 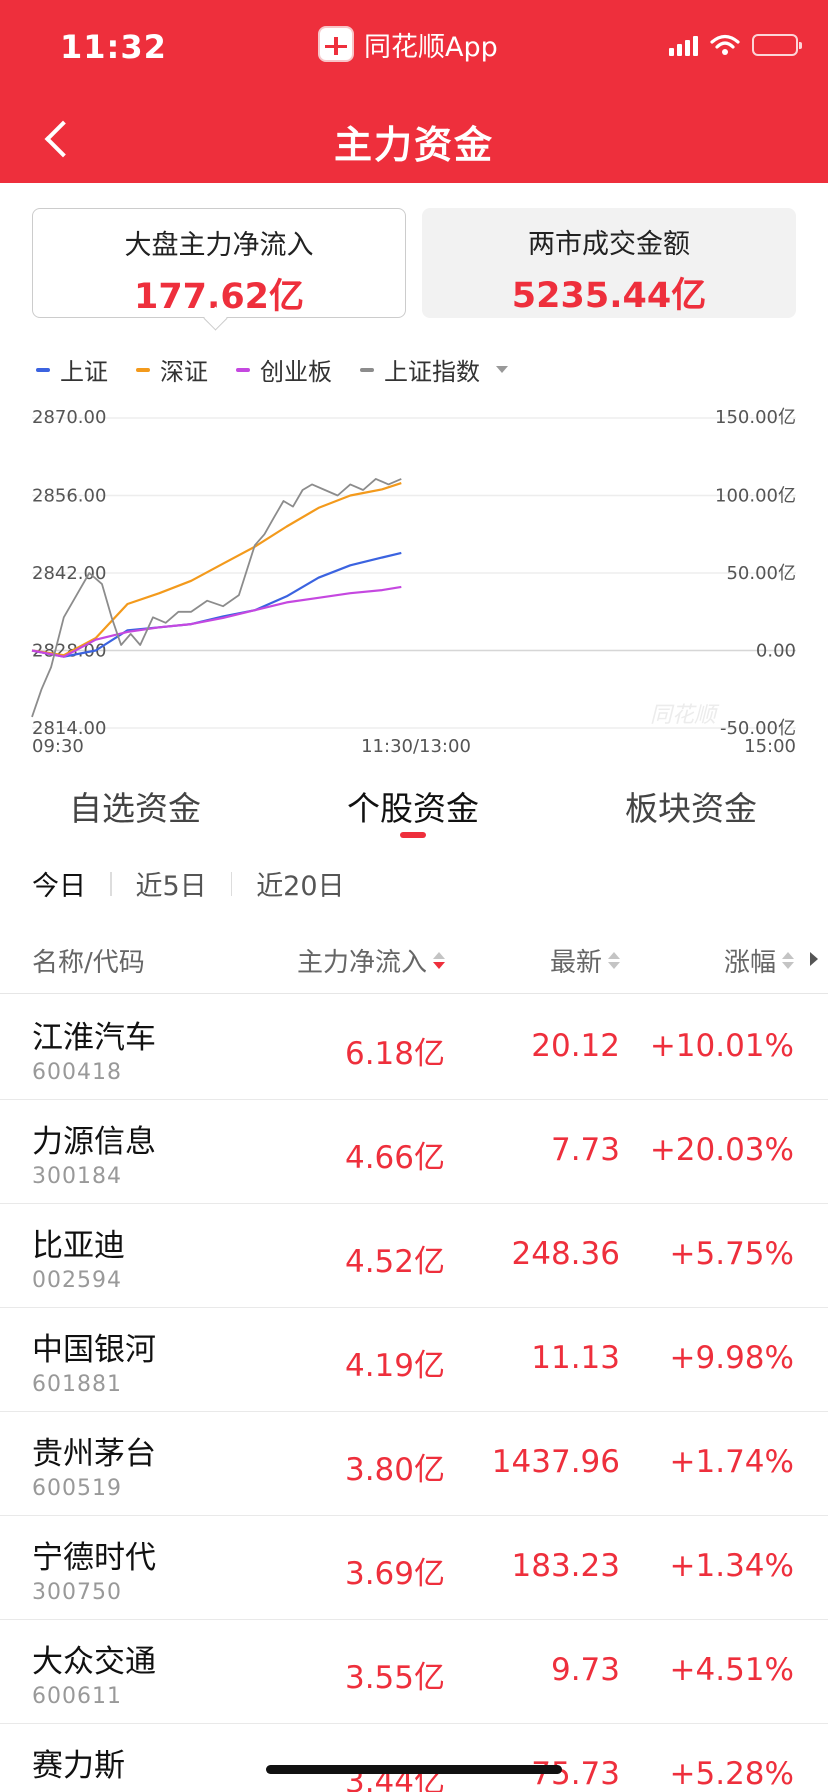 I want to click on legend-item-cyb: 创业板, so click(x=284, y=369).